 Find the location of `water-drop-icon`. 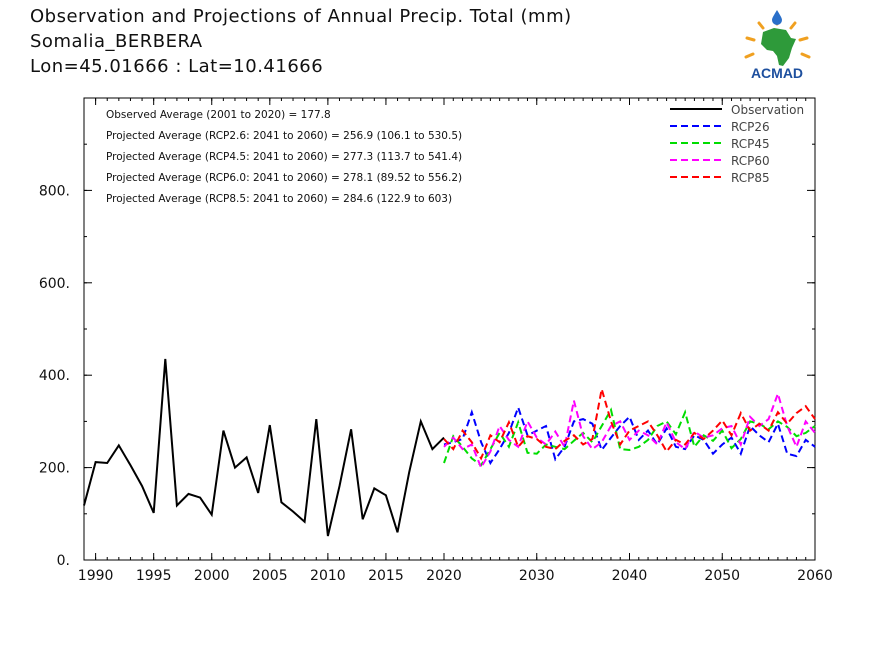

water-drop-icon is located at coordinates (777, 17).